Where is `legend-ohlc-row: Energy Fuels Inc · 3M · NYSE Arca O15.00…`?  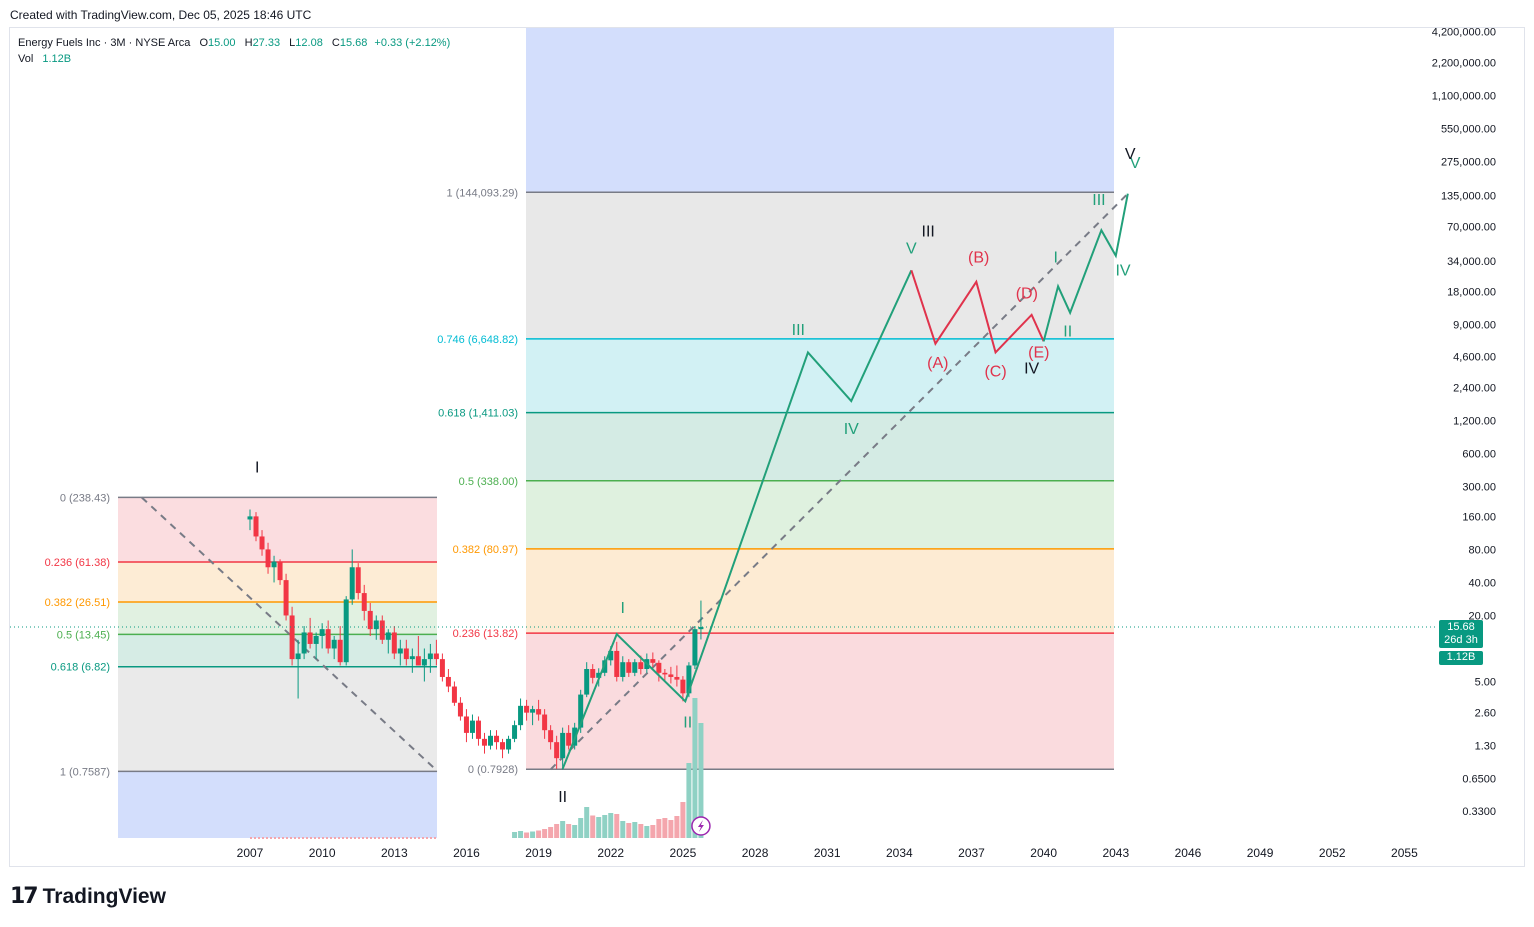 legend-ohlc-row: Energy Fuels Inc · 3M · NYSE Arca O15.00… is located at coordinates (234, 43).